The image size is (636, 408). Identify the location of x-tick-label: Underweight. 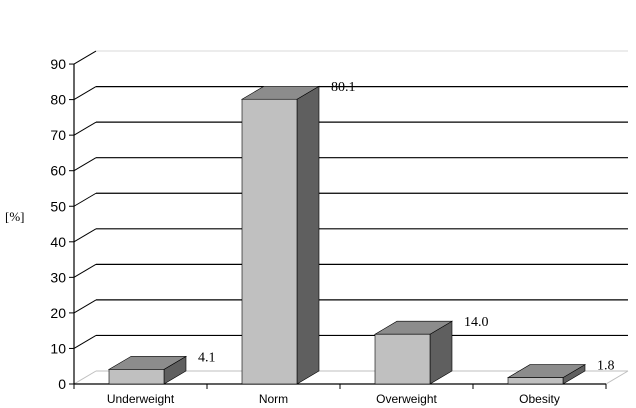
(141, 399).